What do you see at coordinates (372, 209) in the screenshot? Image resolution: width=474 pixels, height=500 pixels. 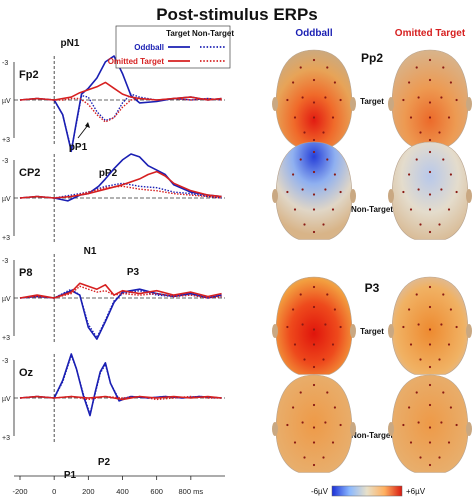 I see `map-row-label: Non-Target` at bounding box center [372, 209].